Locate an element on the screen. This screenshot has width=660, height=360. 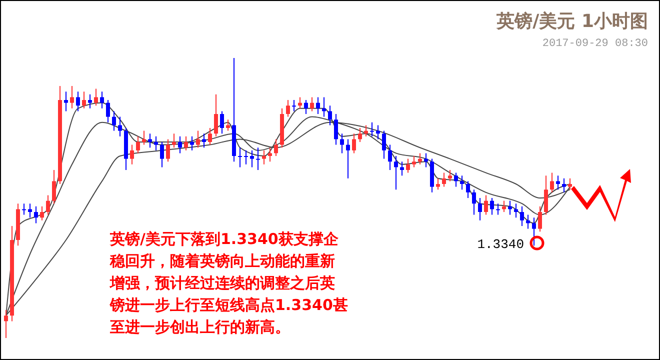
chart-title: 英镑/美元 1小时图 is located at coordinates (572, 21).